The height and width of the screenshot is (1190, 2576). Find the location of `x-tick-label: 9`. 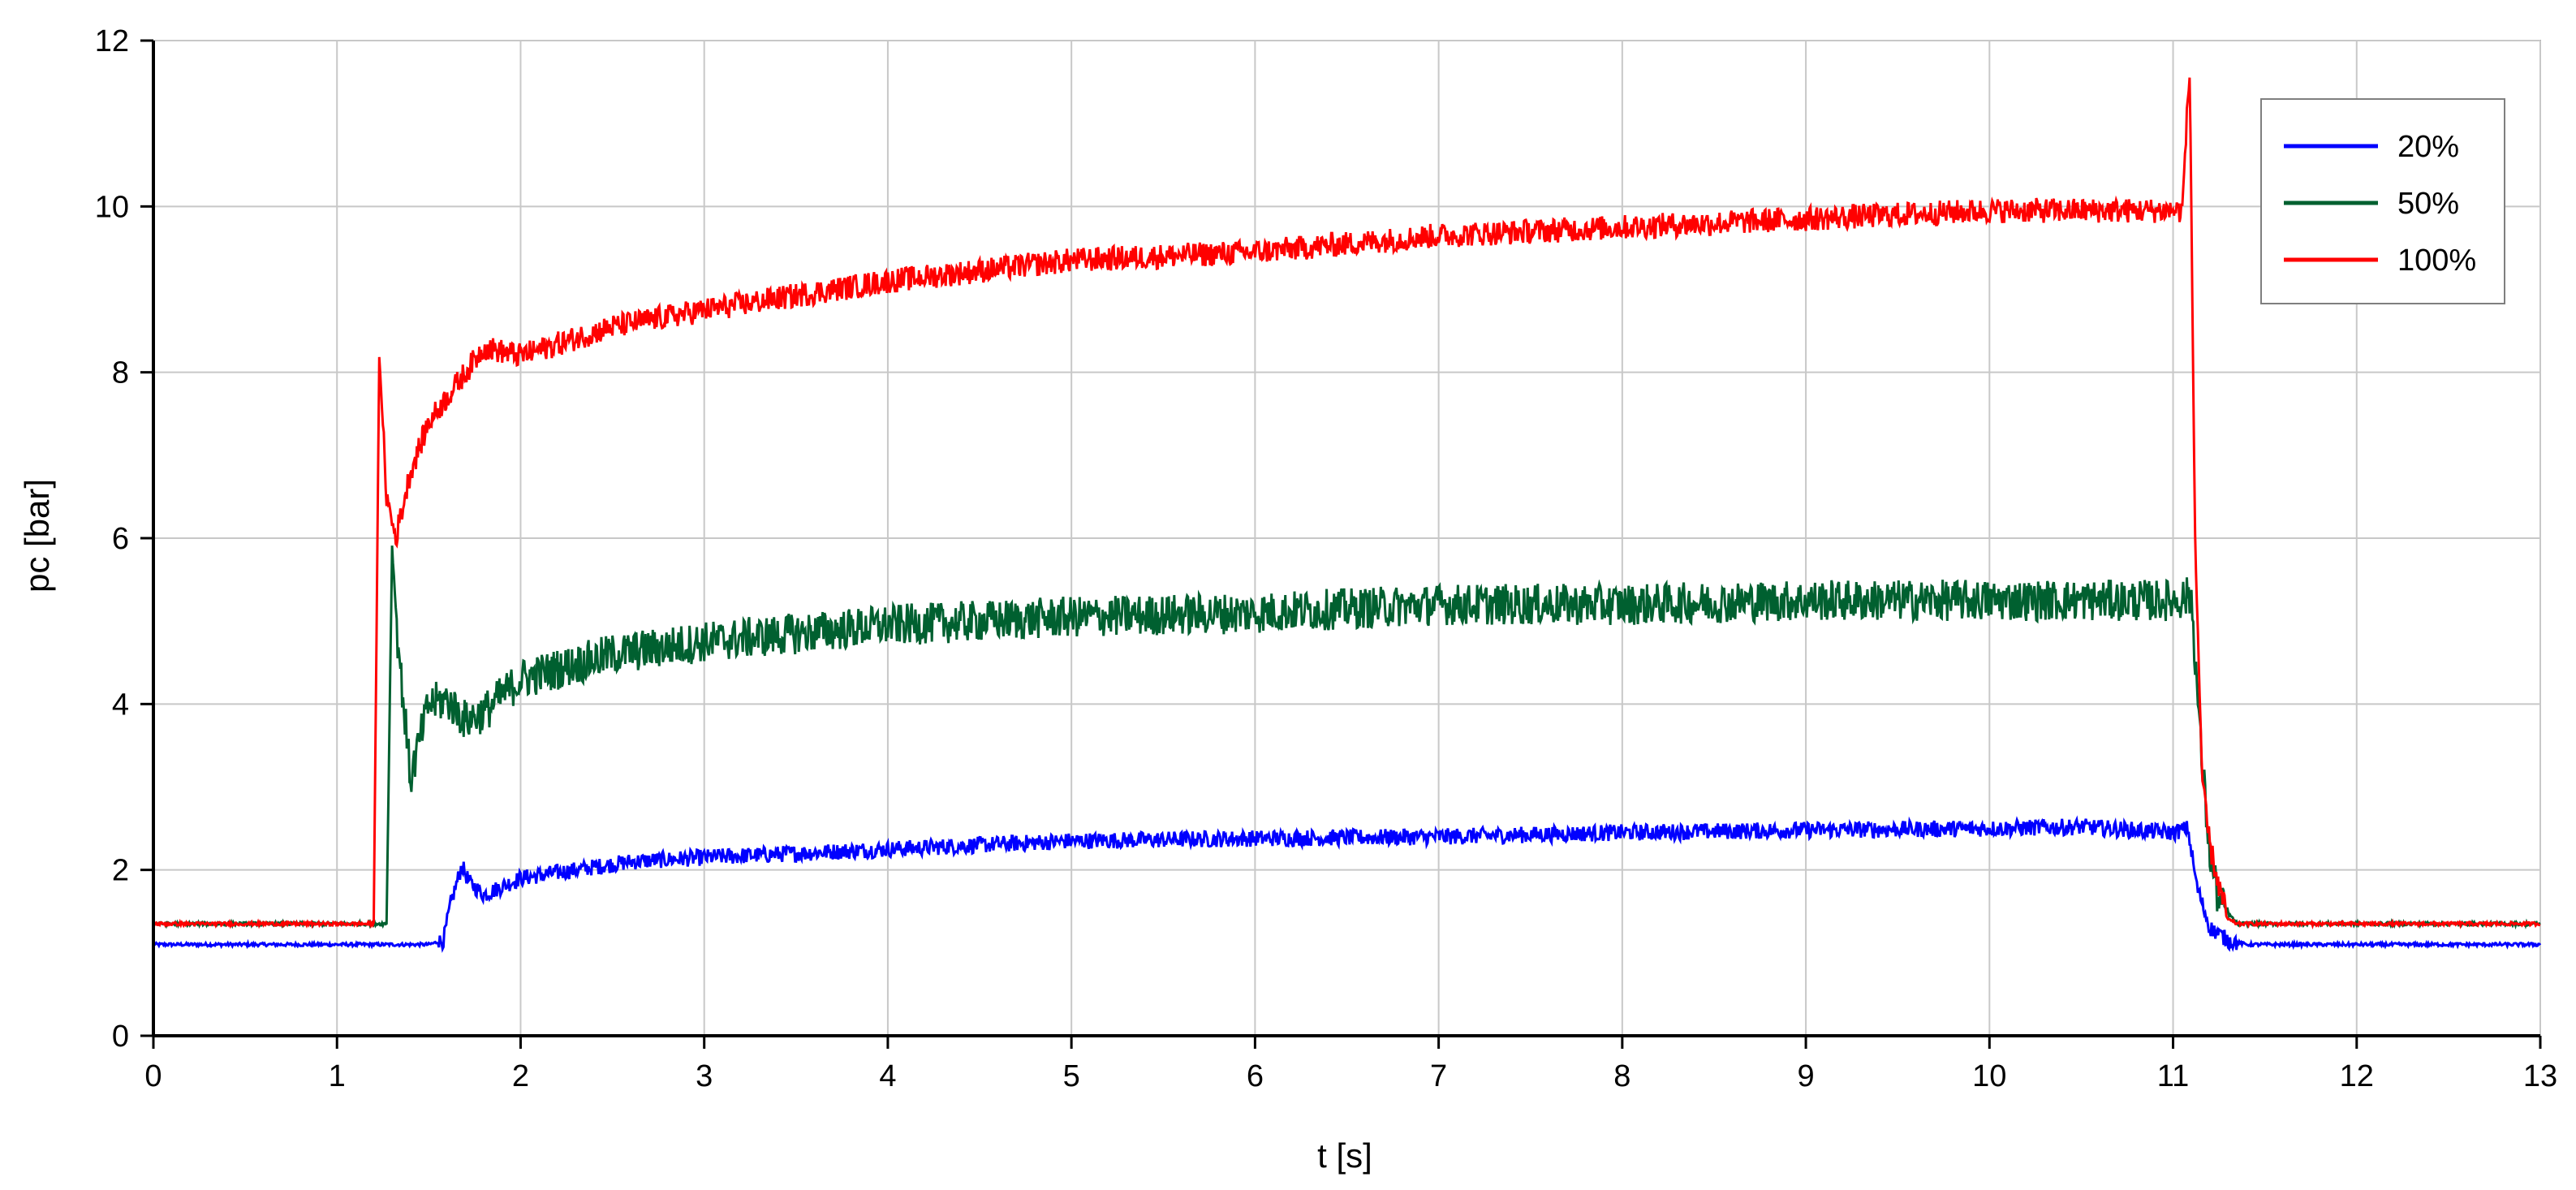

x-tick-label: 9 is located at coordinates (1807, 1076).